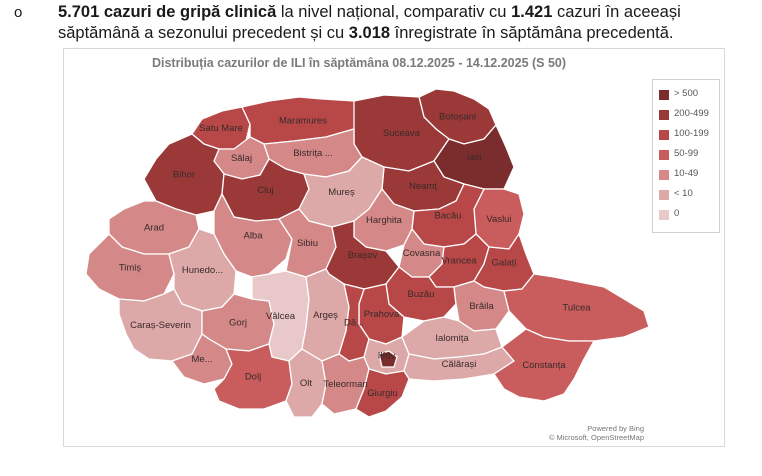 This screenshot has height=476, width=762. I want to click on county-label-harghita: Harghita, so click(384, 220).